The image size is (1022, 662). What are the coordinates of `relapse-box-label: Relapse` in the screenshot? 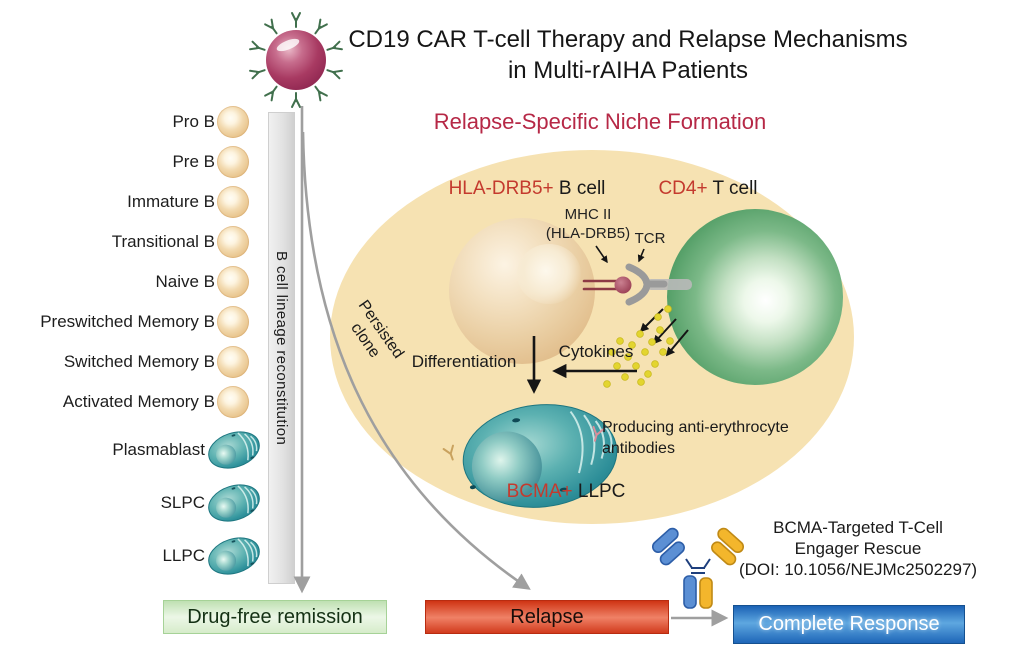 It's located at (547, 616).